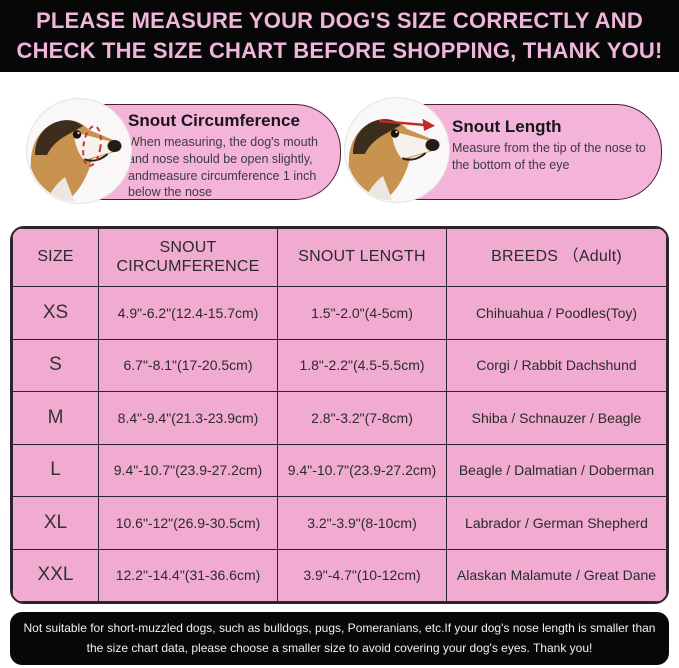 Image resolution: width=679 pixels, height=668 pixels. What do you see at coordinates (55, 470) in the screenshot?
I see `size-label: L` at bounding box center [55, 470].